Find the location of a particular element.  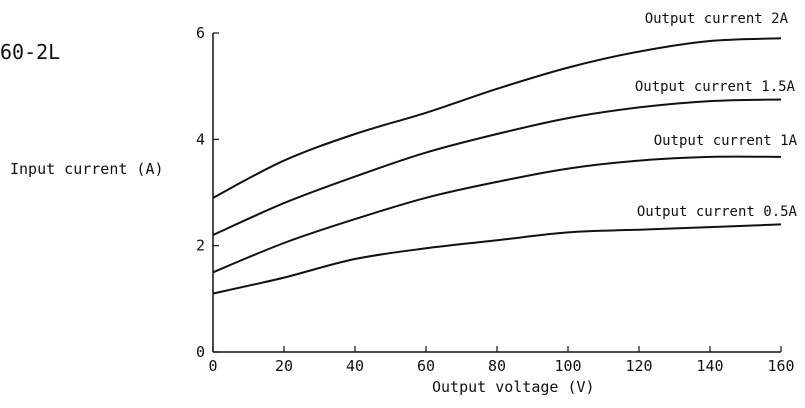

x-tick-label: 160 is located at coordinates (780, 366).